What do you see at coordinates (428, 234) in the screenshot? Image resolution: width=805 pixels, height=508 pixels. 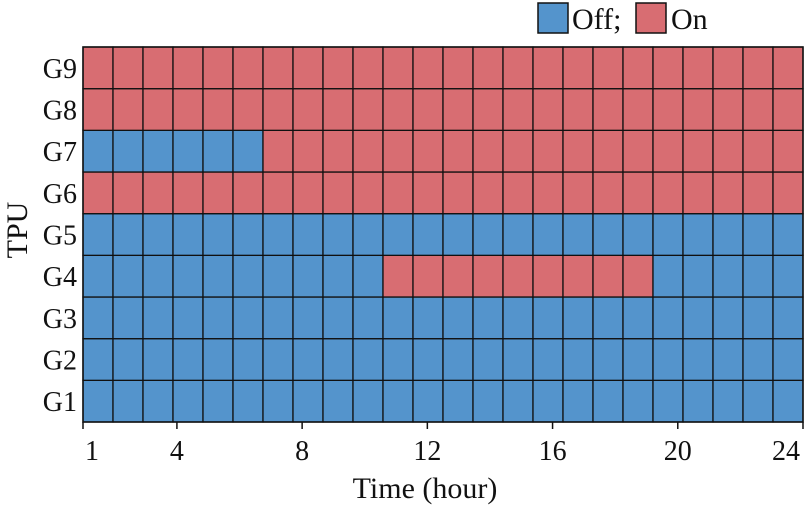 I see `cell-g5-h12` at bounding box center [428, 234].